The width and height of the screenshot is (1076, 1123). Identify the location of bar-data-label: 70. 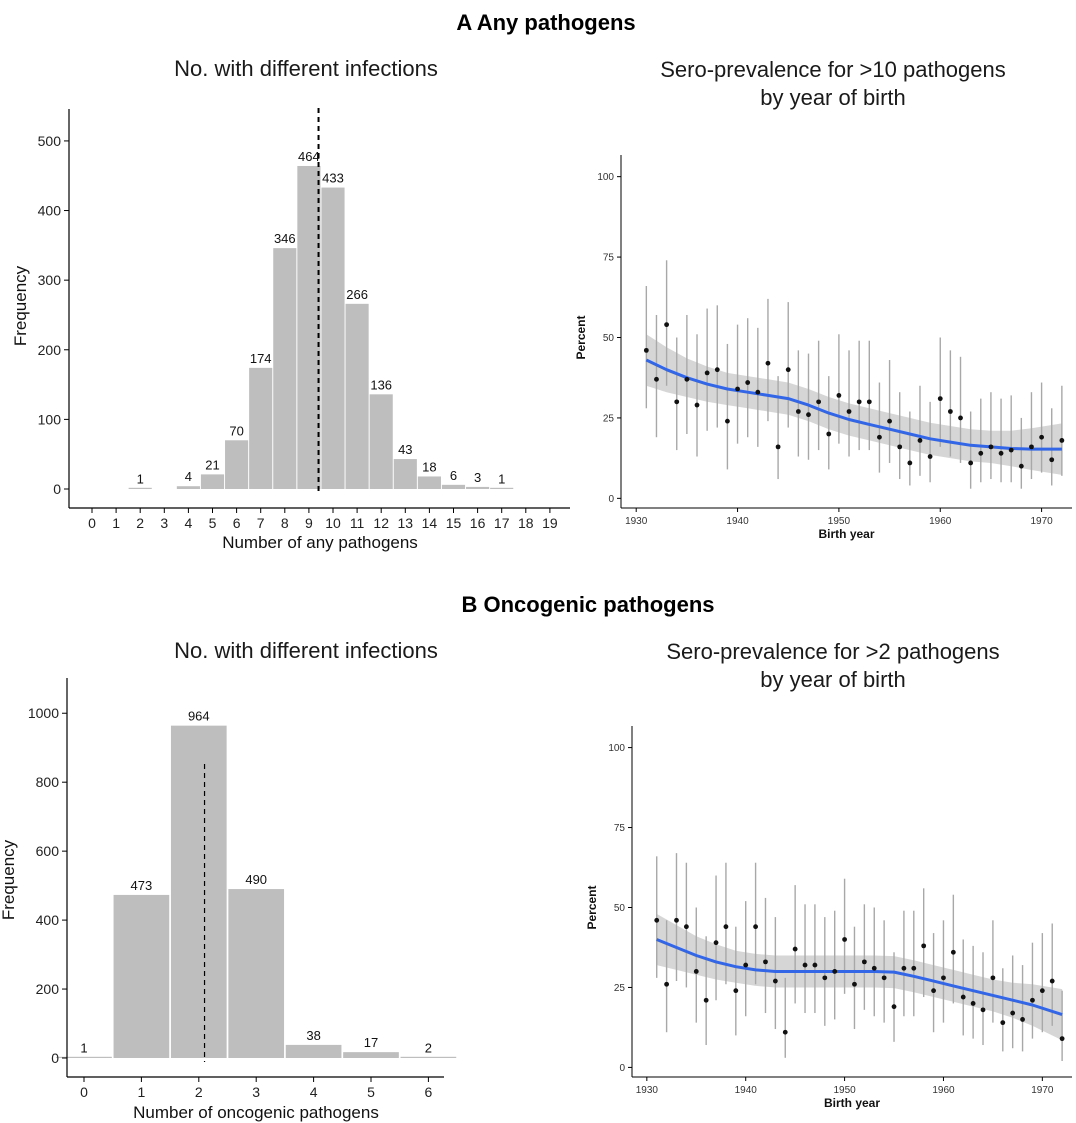
(236, 430).